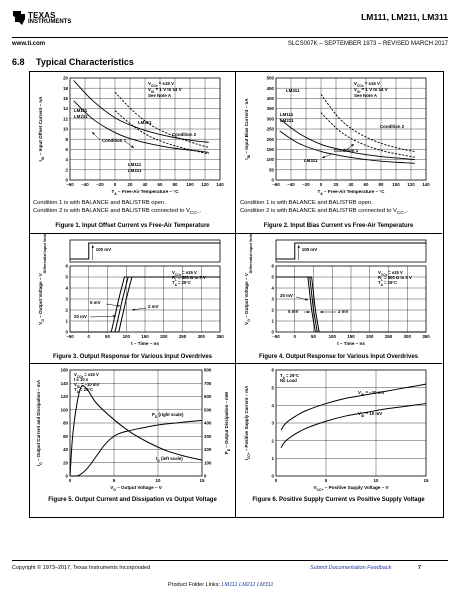 The width and height of the screenshot is (463, 599). What do you see at coordinates (67, 149) in the screenshot?
I see `fig1-y-tick: 6` at bounding box center [67, 149].